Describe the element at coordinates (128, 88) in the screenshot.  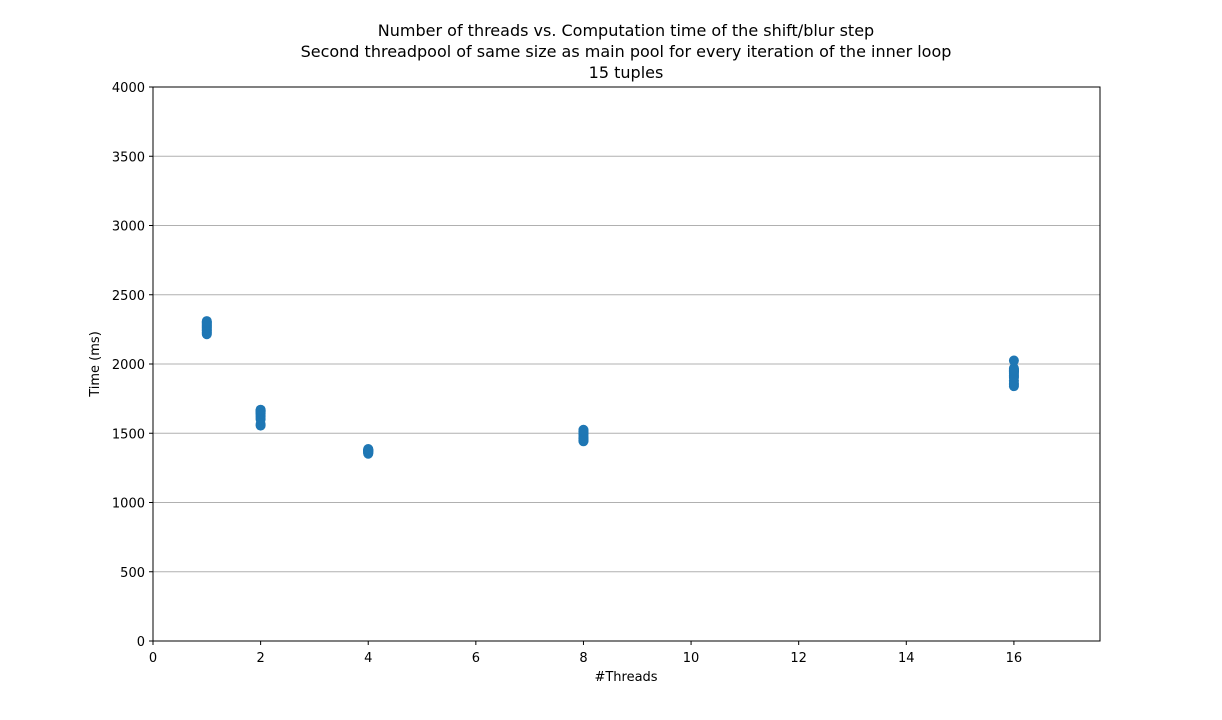
I see `y-tick-label: 4000` at that location.